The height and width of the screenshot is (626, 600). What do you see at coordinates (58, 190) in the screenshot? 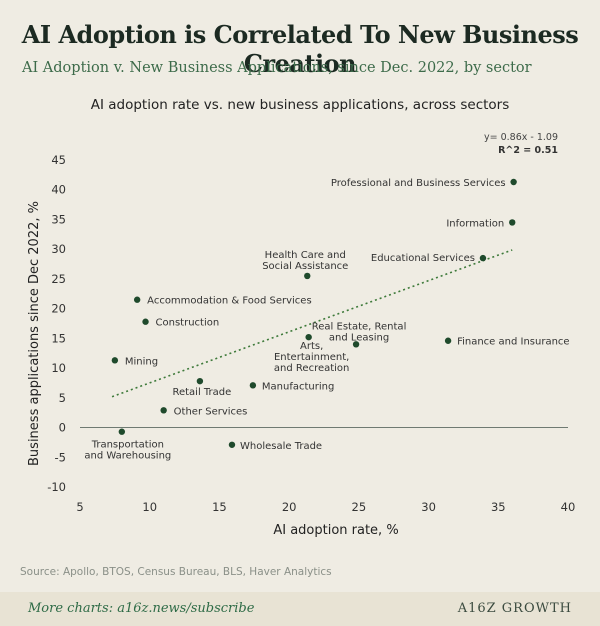
I see `y-tick-label: 40` at bounding box center [58, 190].